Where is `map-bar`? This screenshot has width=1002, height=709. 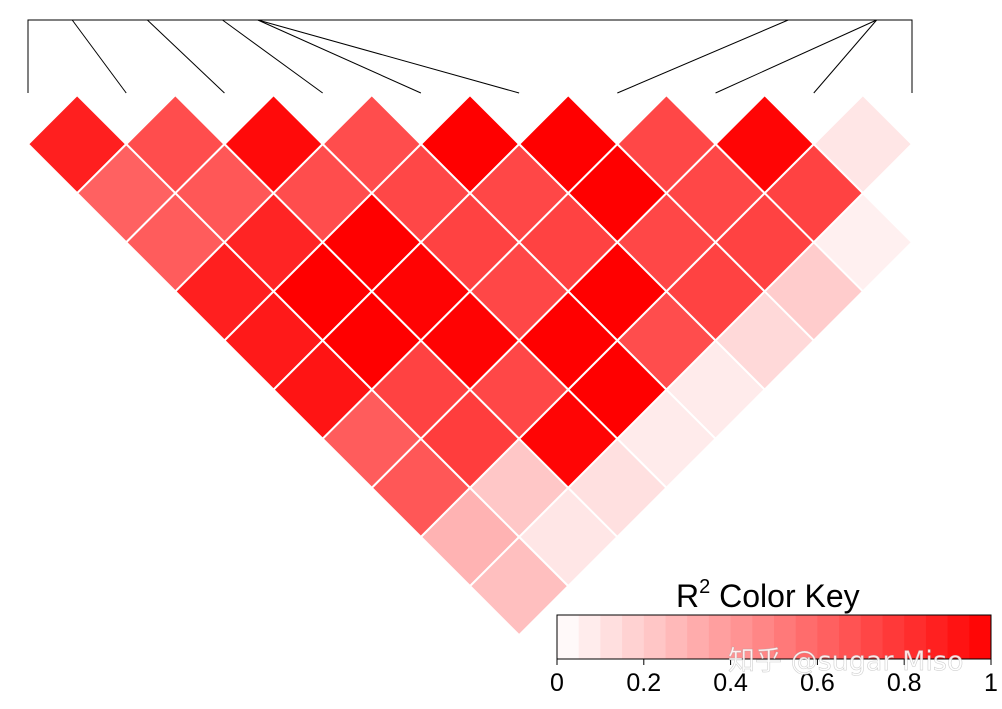
map-bar is located at coordinates (470, 56).